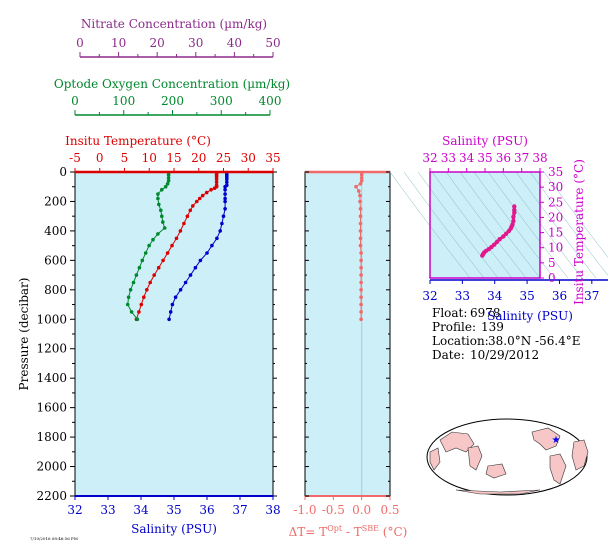  I want to click on ts-right-tick-label: 20, so click(555, 217).